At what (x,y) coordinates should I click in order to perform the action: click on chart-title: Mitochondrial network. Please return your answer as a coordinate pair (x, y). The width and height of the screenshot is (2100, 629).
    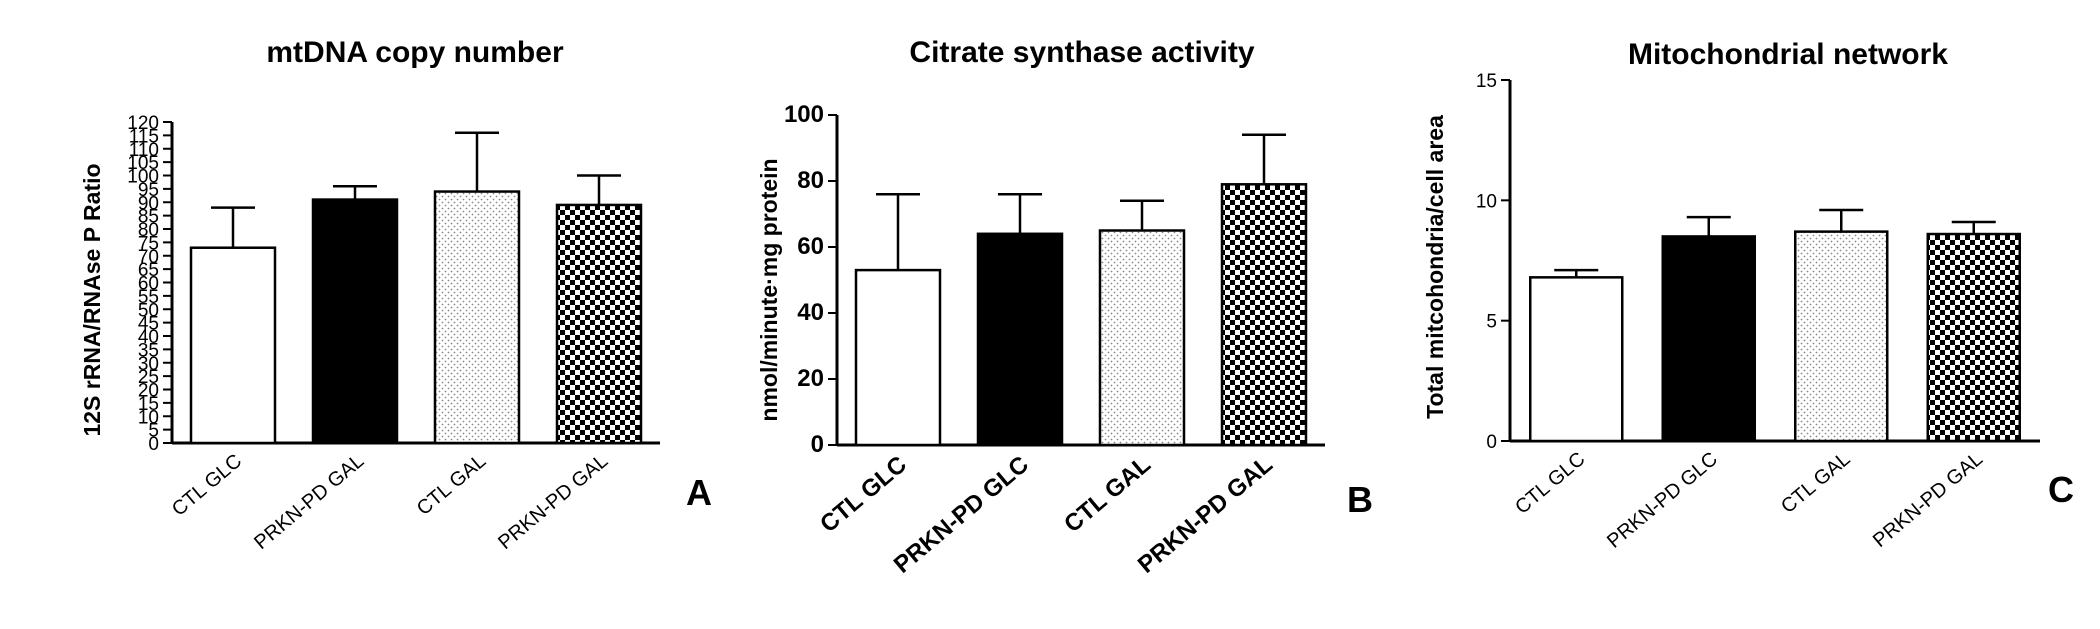
    Looking at the image, I should click on (1788, 54).